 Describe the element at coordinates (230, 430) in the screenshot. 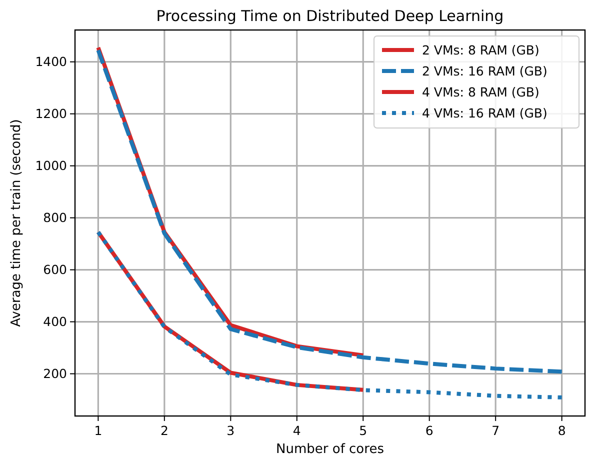

I see `x-tick-label: 3` at that location.